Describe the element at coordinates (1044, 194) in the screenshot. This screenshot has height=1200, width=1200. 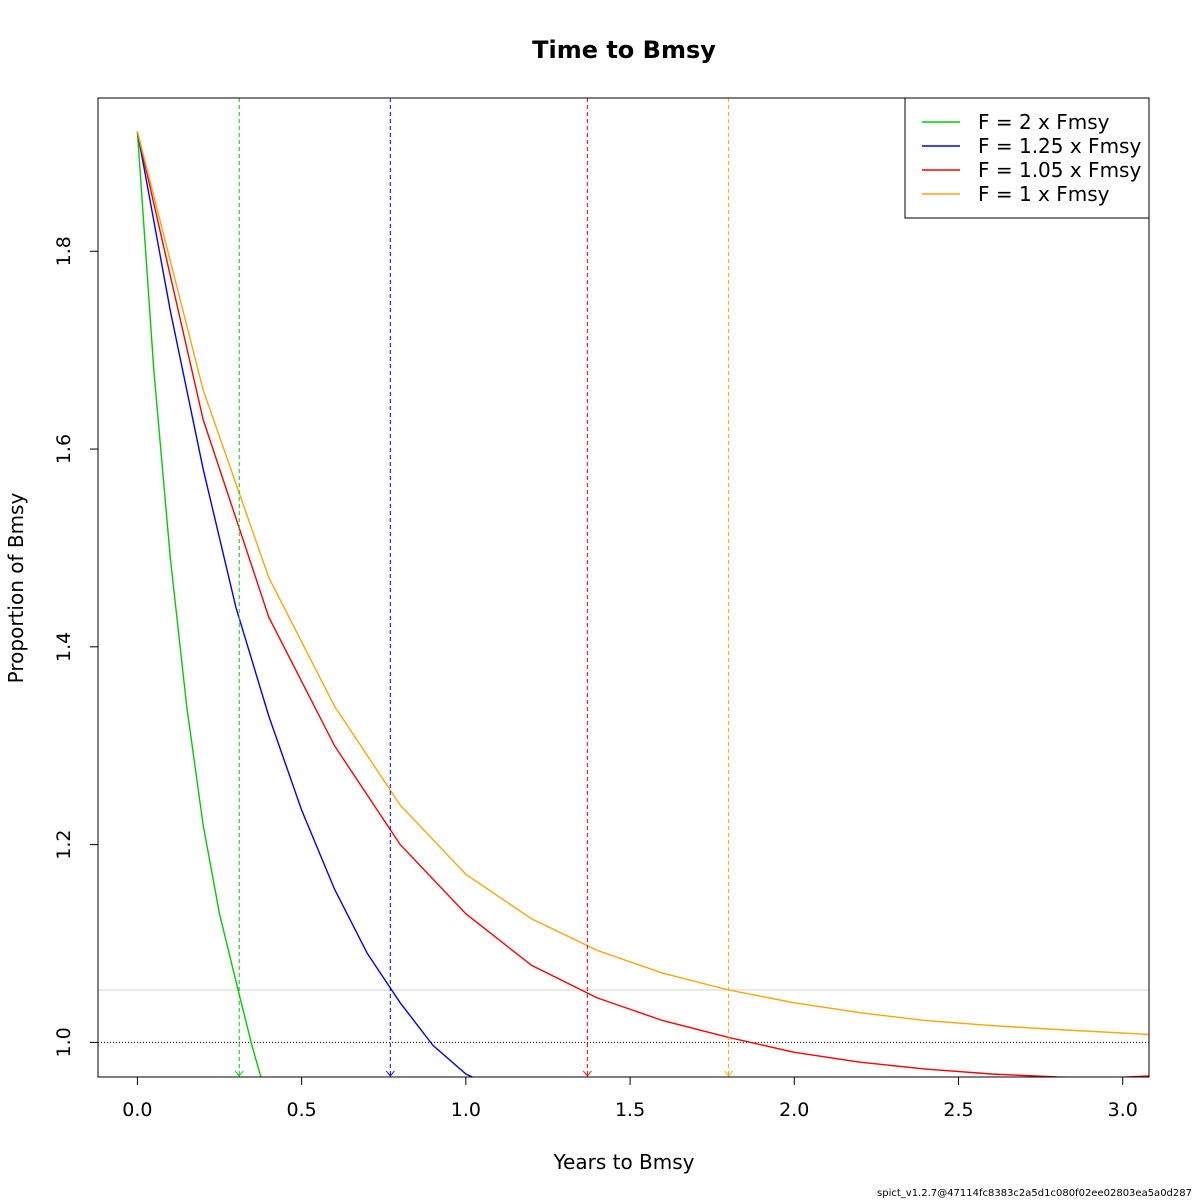
I see `legend-label-4: F = 1 x Fmsy` at that location.